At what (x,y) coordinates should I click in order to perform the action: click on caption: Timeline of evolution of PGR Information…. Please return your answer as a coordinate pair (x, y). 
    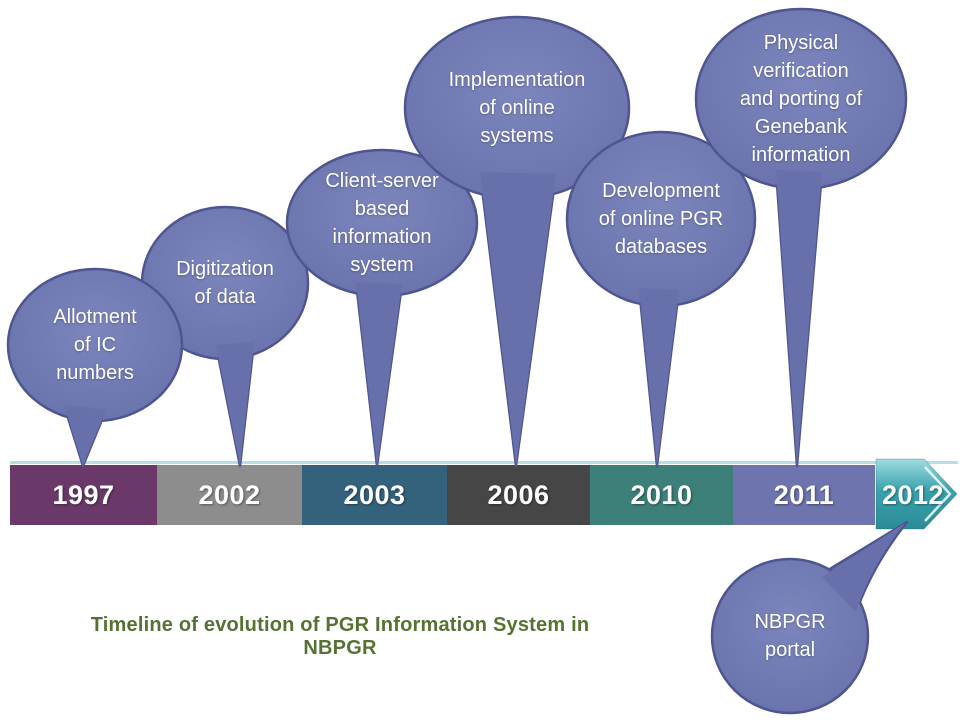
    Looking at the image, I should click on (340, 636).